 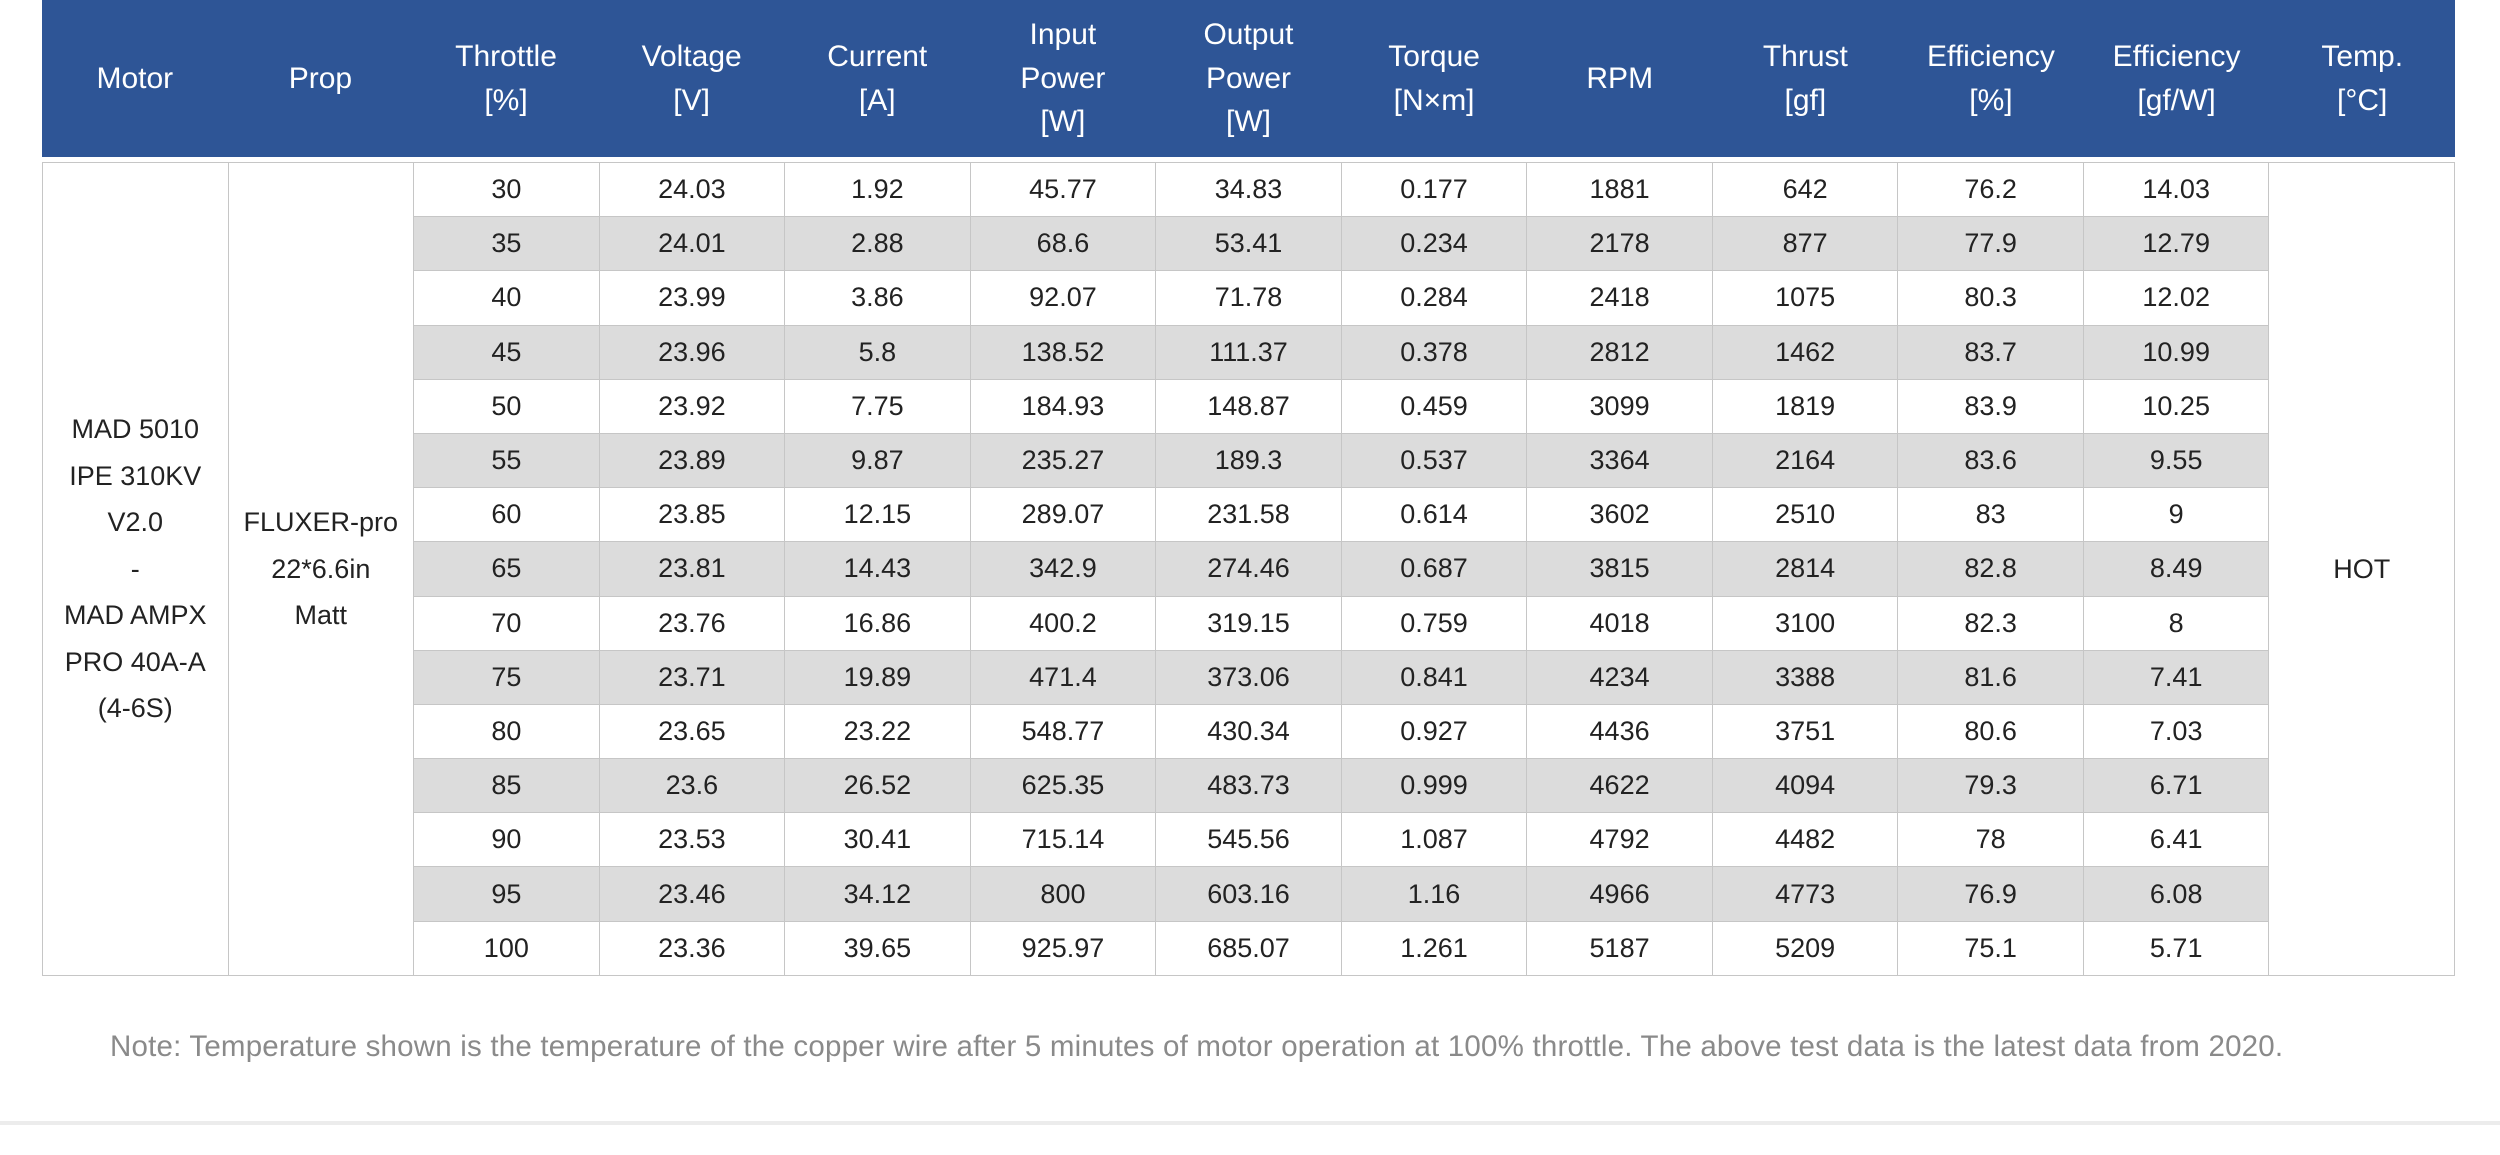 I want to click on data-cell-input-power-row95: 800, so click(x=1063, y=894).